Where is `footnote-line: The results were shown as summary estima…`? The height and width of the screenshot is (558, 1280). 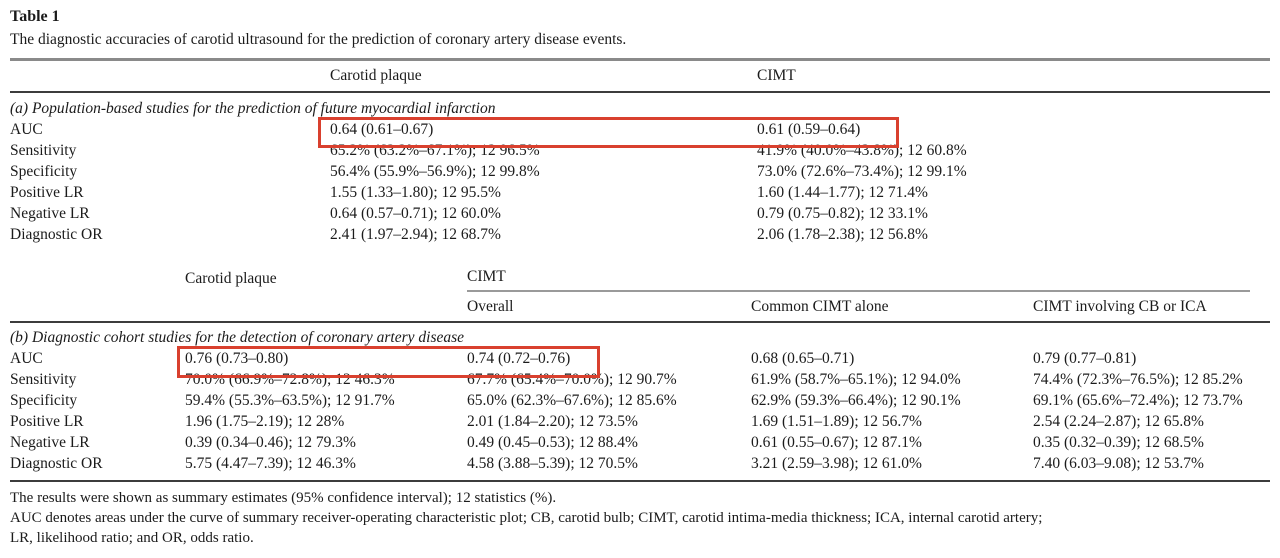 footnote-line: The results were shown as summary estima… is located at coordinates (283, 498).